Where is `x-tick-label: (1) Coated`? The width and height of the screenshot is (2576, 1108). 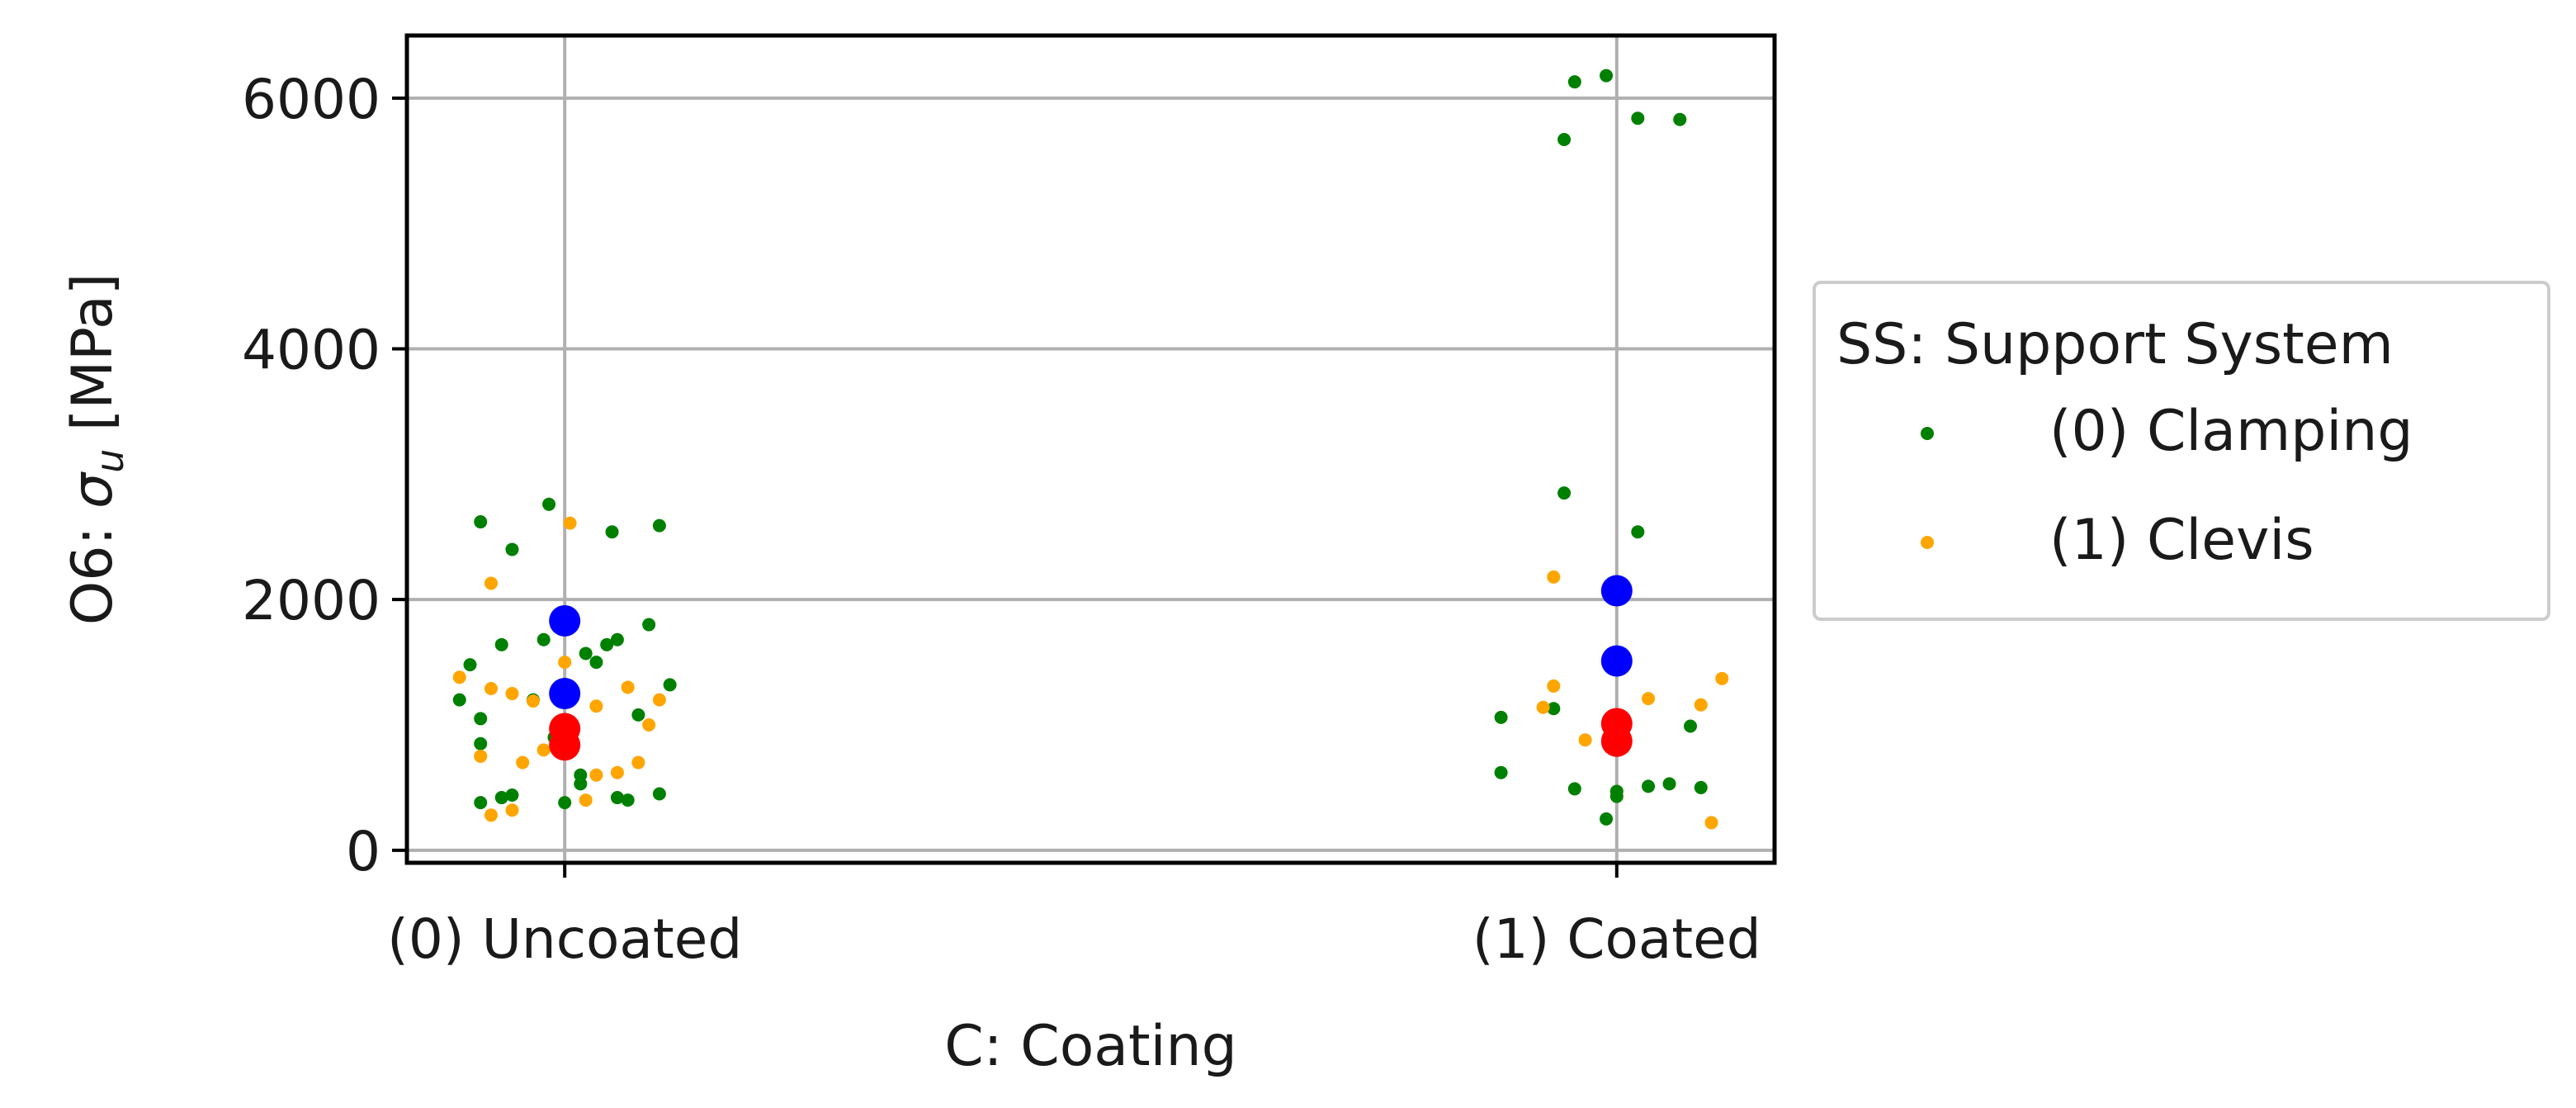
x-tick-label: (1) Coated is located at coordinates (1616, 939).